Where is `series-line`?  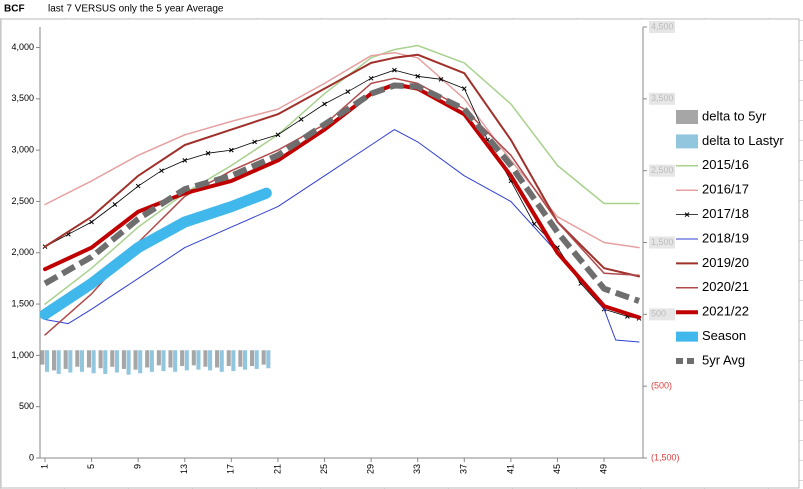 series-line is located at coordinates (155, 253).